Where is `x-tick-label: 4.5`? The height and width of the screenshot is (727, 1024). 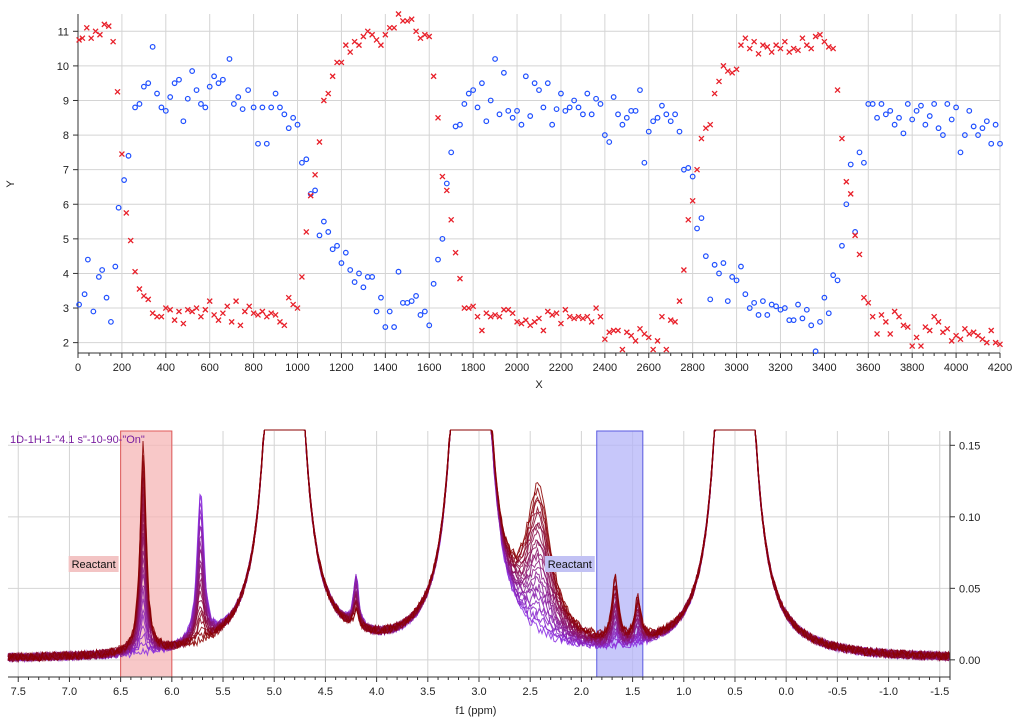
x-tick-label: 4.5 is located at coordinates (325, 692).